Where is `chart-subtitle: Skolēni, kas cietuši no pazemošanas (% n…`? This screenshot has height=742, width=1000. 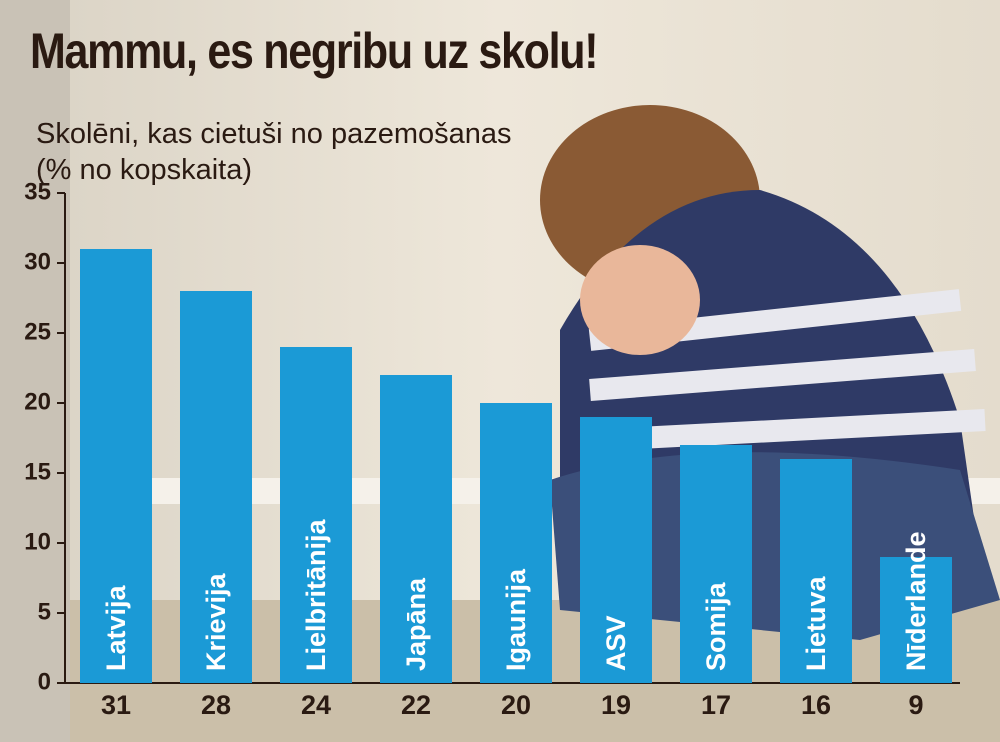 chart-subtitle: Skolēni, kas cietuši no pazemošanas (% n… is located at coordinates (274, 152).